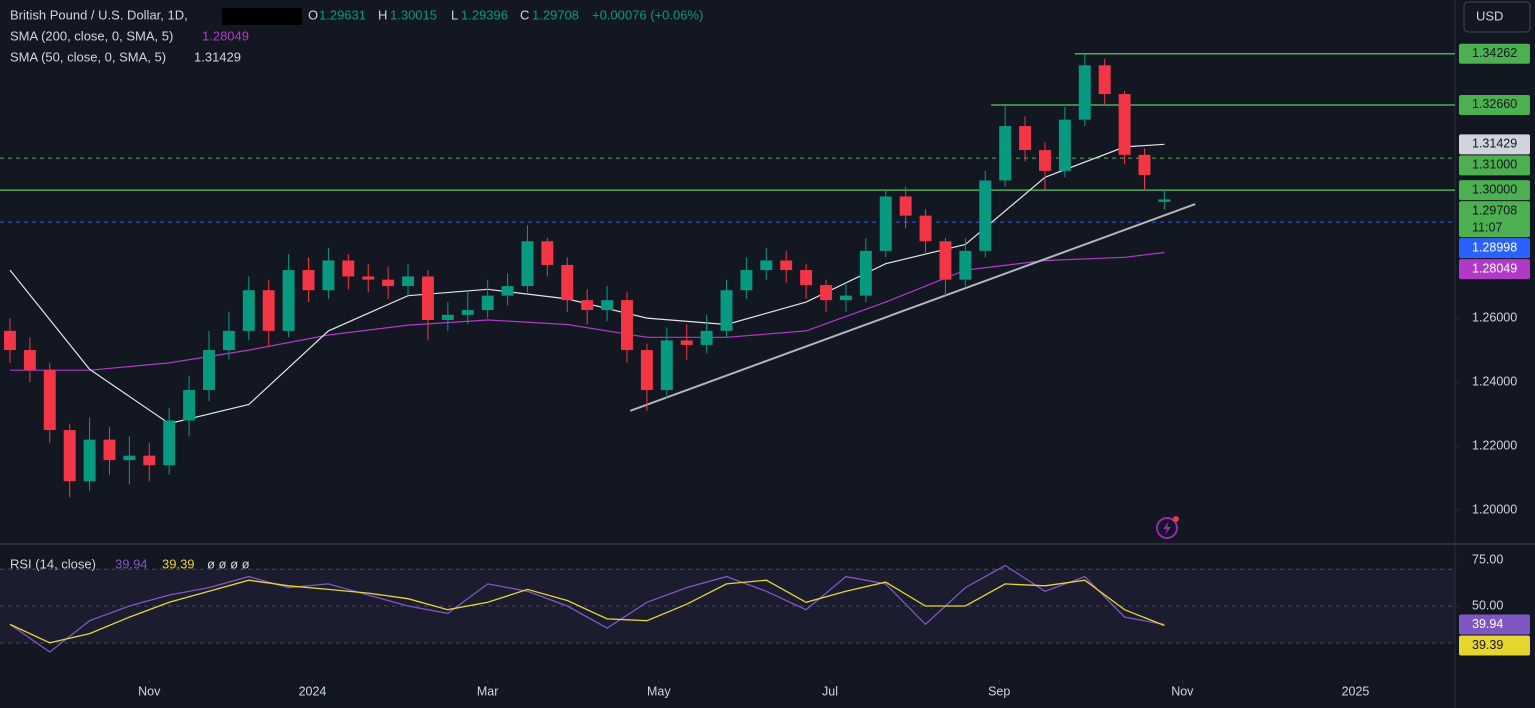 Image resolution: width=1535 pixels, height=708 pixels. What do you see at coordinates (1494, 104) in the screenshot?
I see `price-tag-label: 1.32660` at bounding box center [1494, 104].